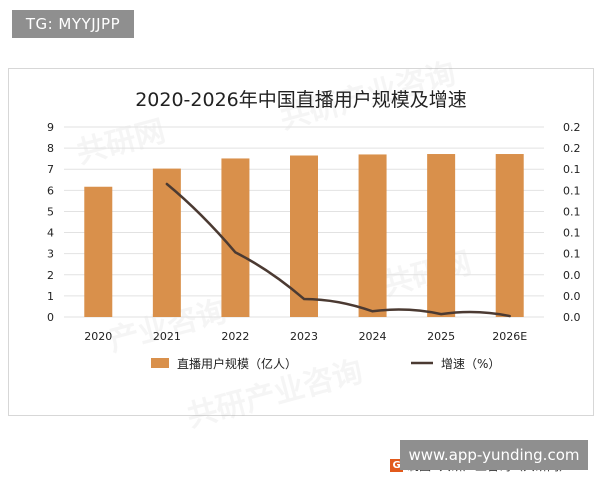 The image size is (600, 480). Describe the element at coordinates (397, 465) in the screenshot. I see `source-logo-icon: G` at that location.